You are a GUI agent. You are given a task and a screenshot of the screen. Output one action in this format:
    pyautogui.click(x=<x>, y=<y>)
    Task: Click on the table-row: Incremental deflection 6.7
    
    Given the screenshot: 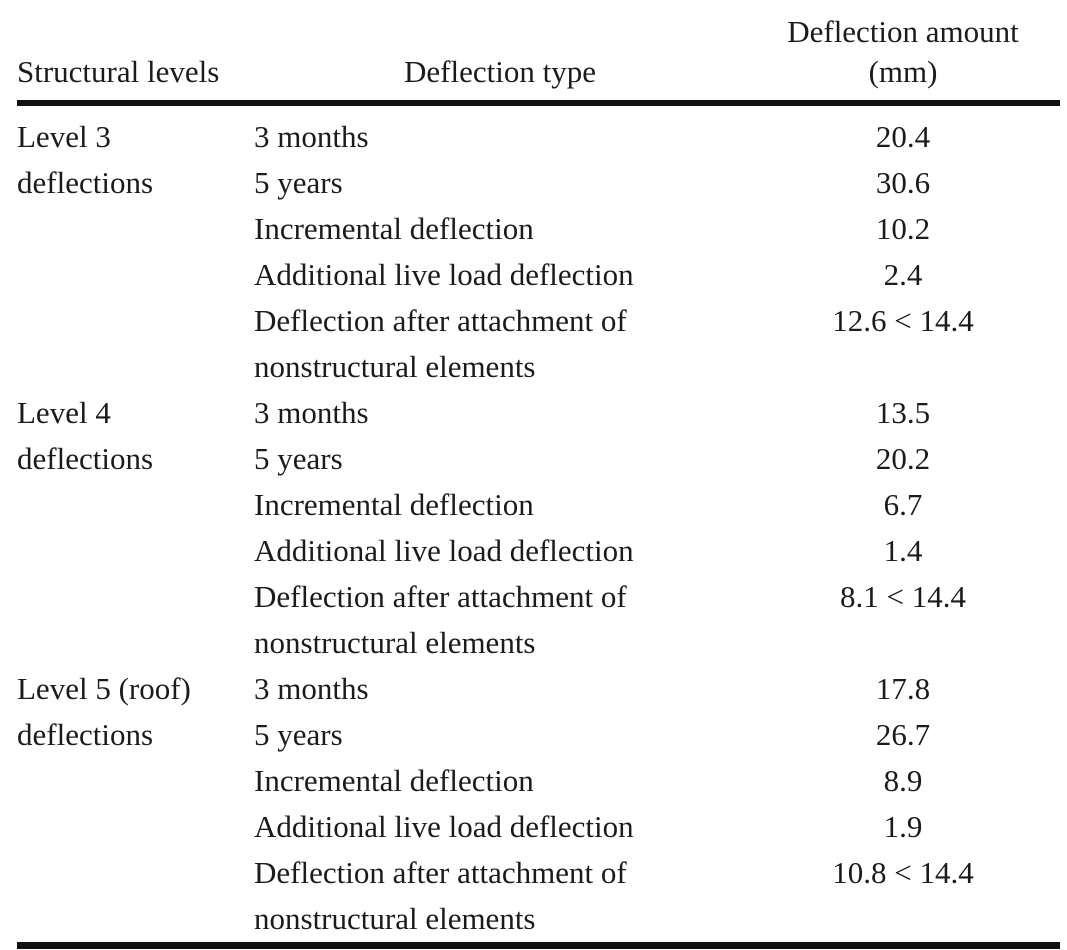 What is the action you would take?
    pyautogui.click(x=538, y=505)
    